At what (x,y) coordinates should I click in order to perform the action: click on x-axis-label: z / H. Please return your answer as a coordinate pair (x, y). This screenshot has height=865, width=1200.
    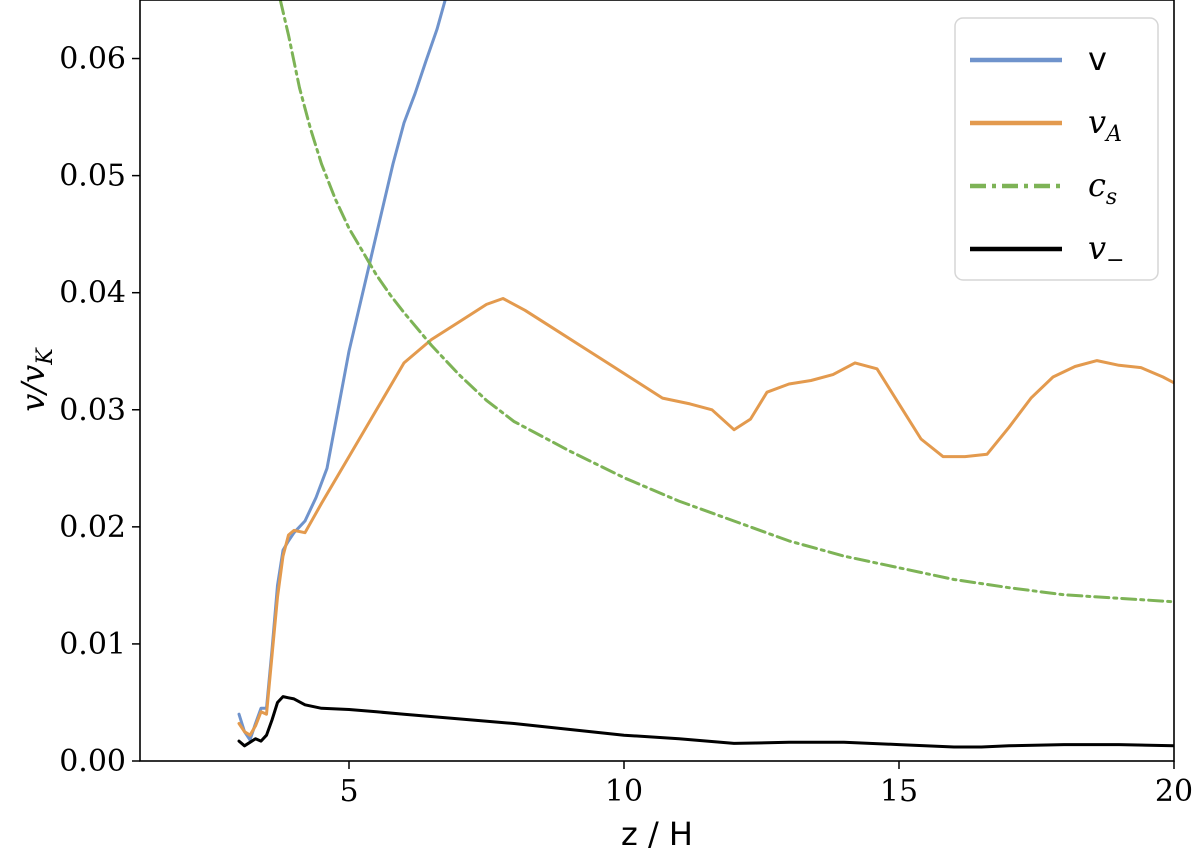
    Looking at the image, I should click on (657, 834).